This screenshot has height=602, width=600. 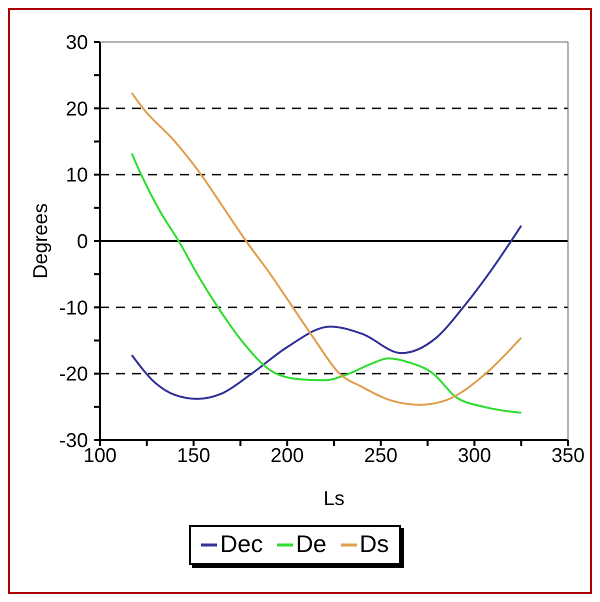 What do you see at coordinates (73, 375) in the screenshot?
I see `y-tick-label: -20` at bounding box center [73, 375].